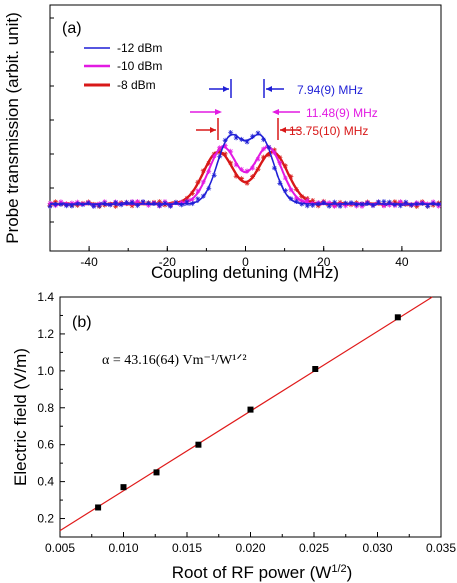 This screenshot has width=457, height=583. Describe the element at coordinates (187, 548) in the screenshot. I see `x-tick-label: 0.015` at that location.